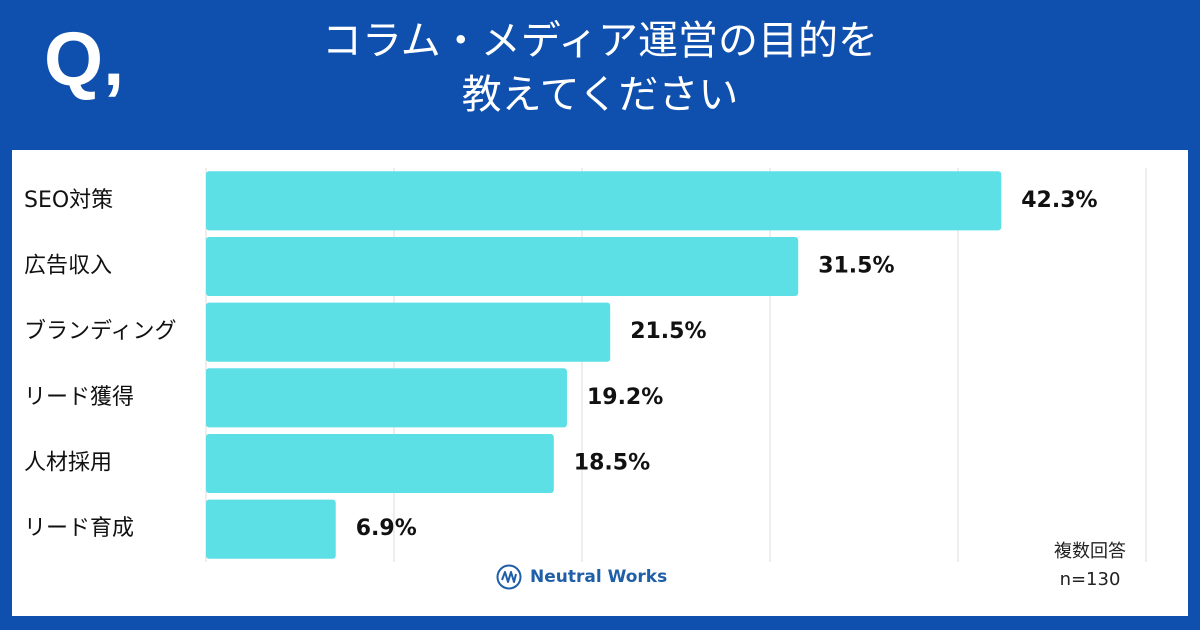  What do you see at coordinates (668, 331) in the screenshot?
I see `value-label: 21.5%` at bounding box center [668, 331].